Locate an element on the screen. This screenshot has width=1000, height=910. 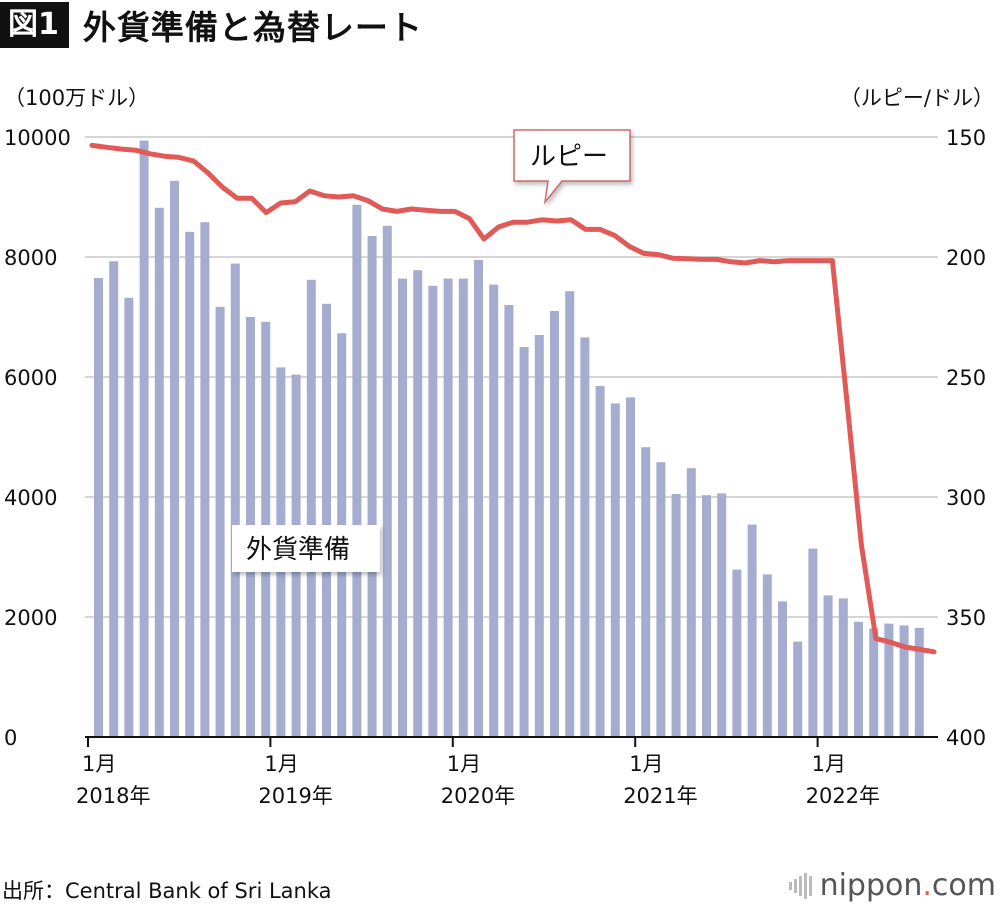
x-tick-year: 2021年 is located at coordinates (660, 796).